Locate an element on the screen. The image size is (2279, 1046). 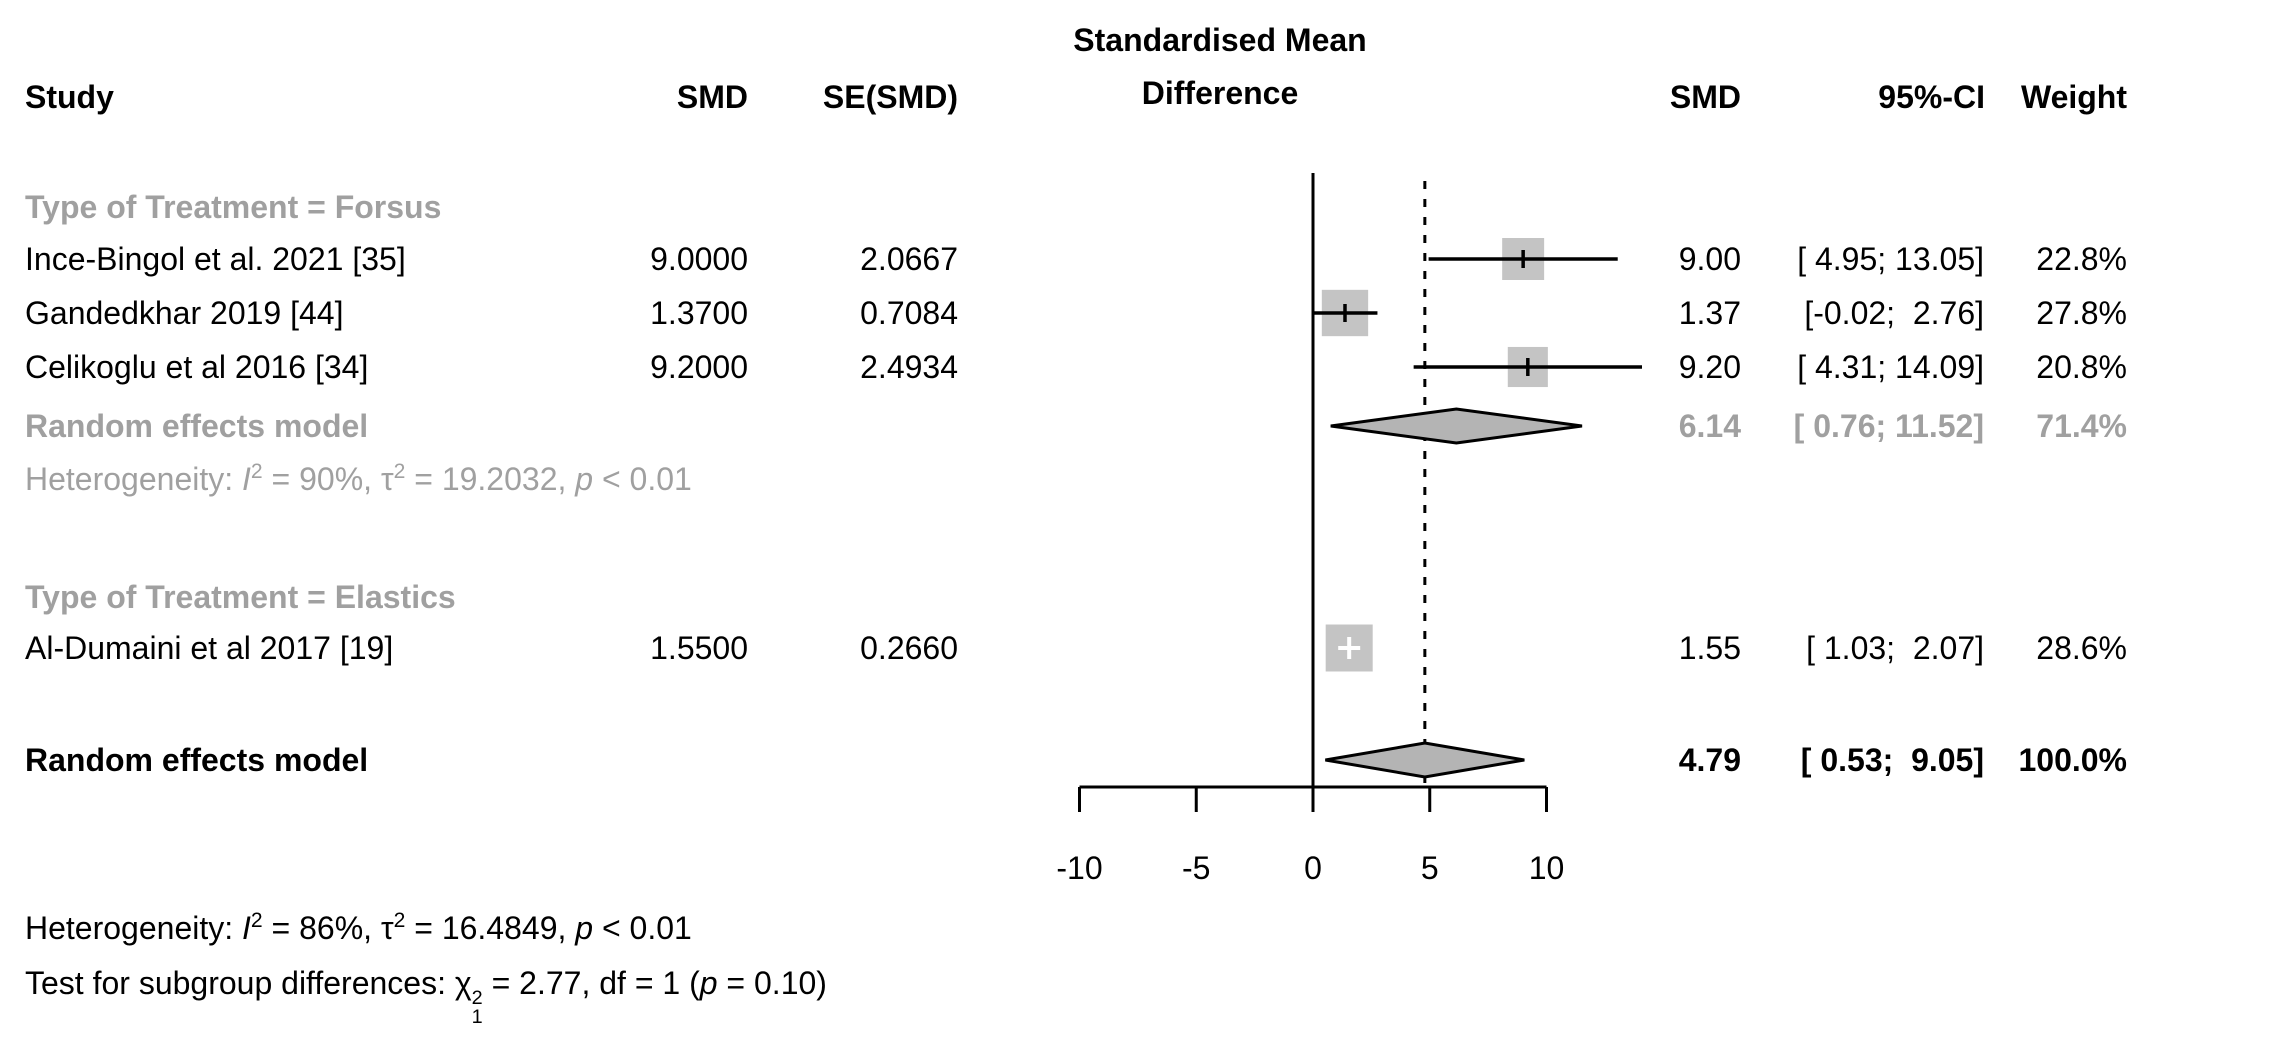
subgroup-label: Type of Treatment = Elastics is located at coordinates (240, 597).